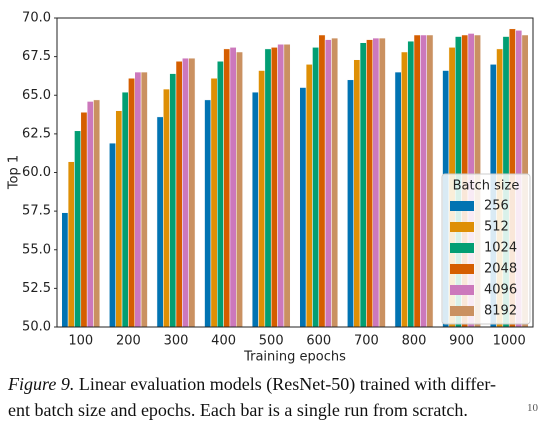 This screenshot has height=432, width=553. I want to click on legend-label: 512, so click(496, 227).